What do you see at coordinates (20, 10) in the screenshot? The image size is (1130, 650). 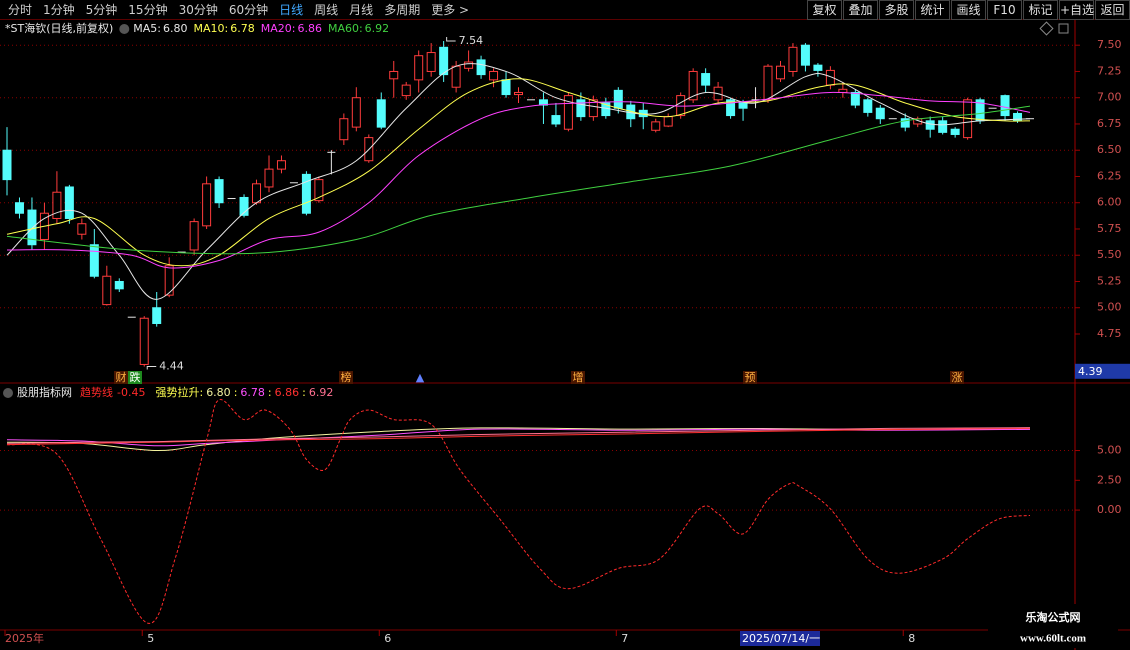 I see `period-tab: 分时` at bounding box center [20, 10].